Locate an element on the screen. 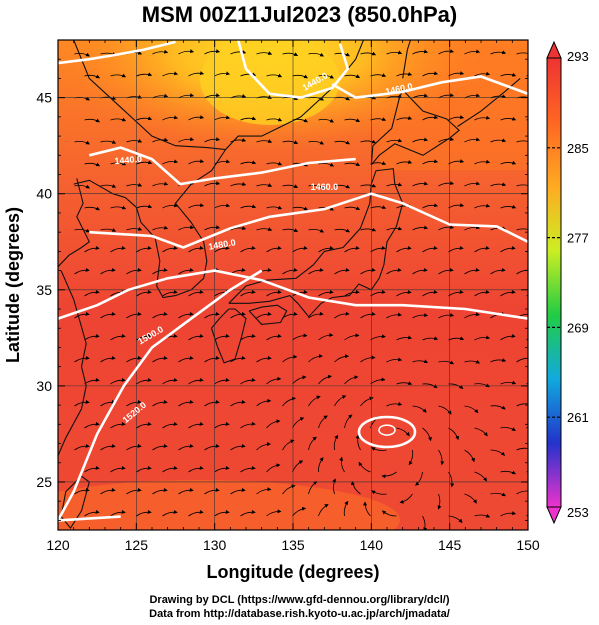 Image resolution: width=599 pixels, height=625 pixels. y-tick-label-4: 45 is located at coordinates (44, 98).